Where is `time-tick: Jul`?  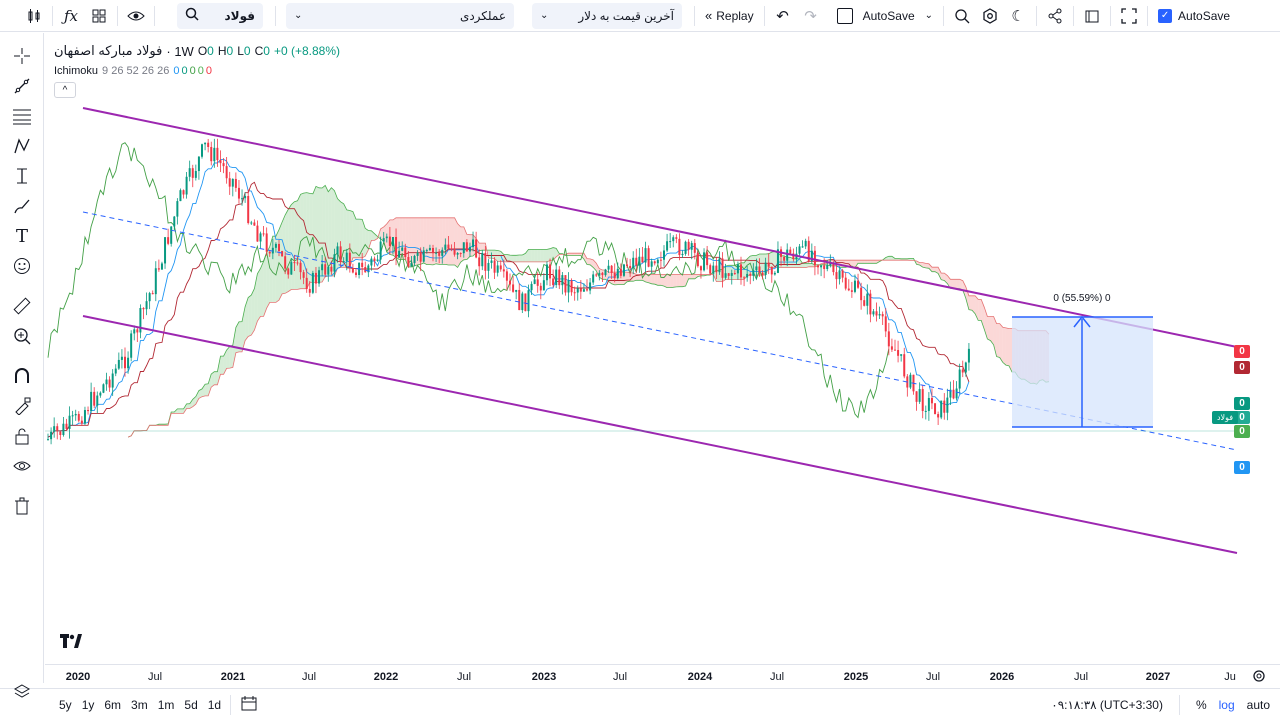
time-tick: Jul is located at coordinates (1081, 677).